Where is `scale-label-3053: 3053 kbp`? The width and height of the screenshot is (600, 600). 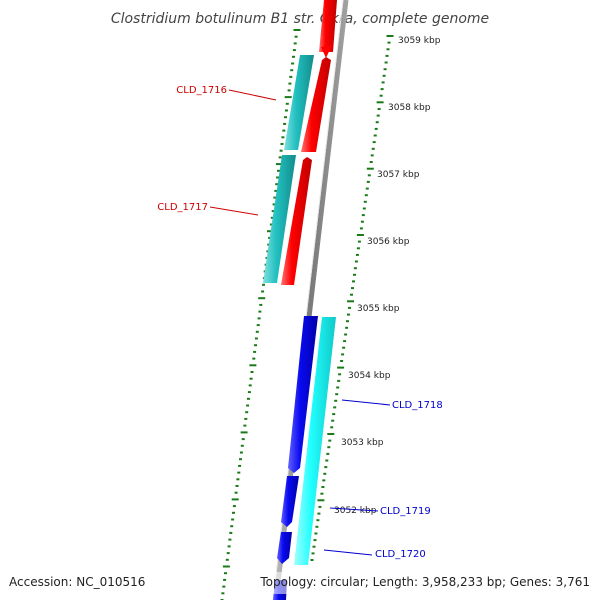
scale-label-3053: 3053 kbp is located at coordinates (362, 443).